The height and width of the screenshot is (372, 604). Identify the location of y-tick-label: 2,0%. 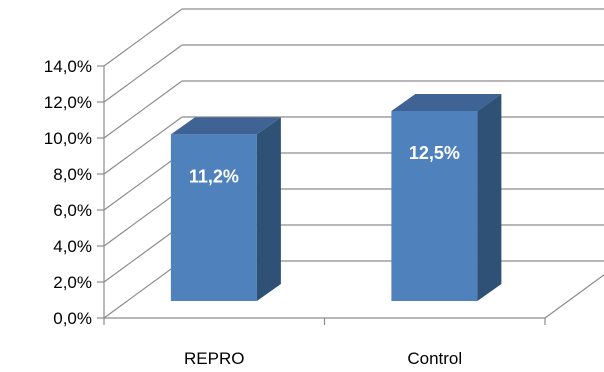
(72, 282).